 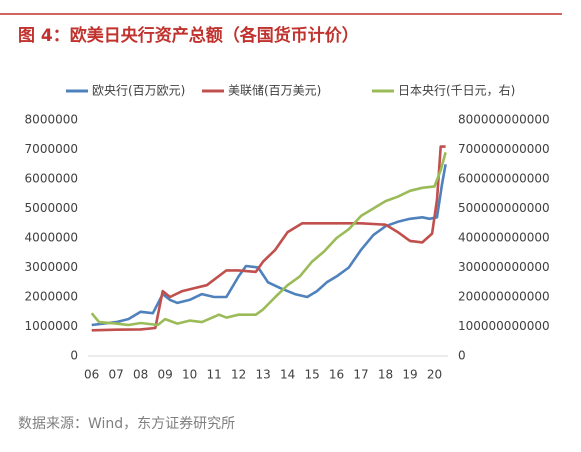 What do you see at coordinates (274, 90) in the screenshot?
I see `legend-label: 美联储(百万美元)` at bounding box center [274, 90].